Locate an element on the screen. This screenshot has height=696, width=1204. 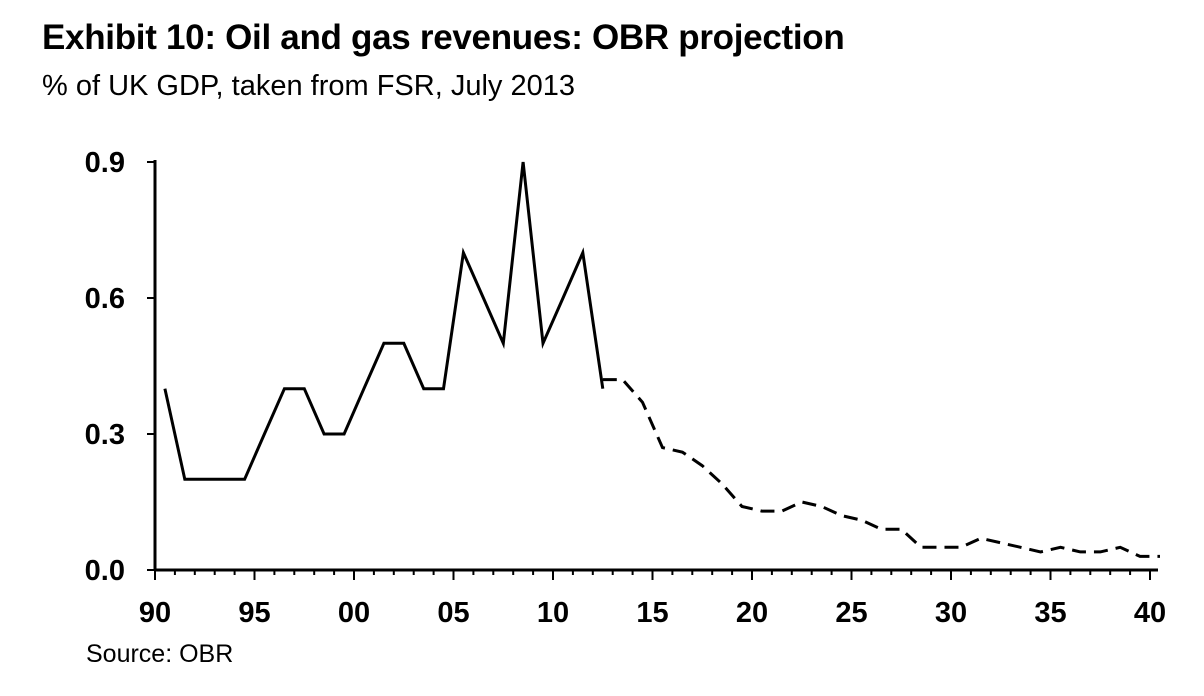
x-tick-label: 30 is located at coordinates (951, 613).